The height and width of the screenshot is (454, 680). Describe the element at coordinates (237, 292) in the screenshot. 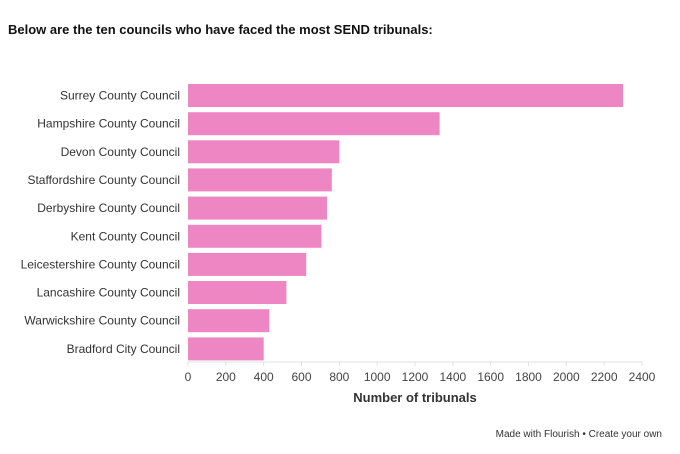

I see `bar-lancashire-county-council` at that location.